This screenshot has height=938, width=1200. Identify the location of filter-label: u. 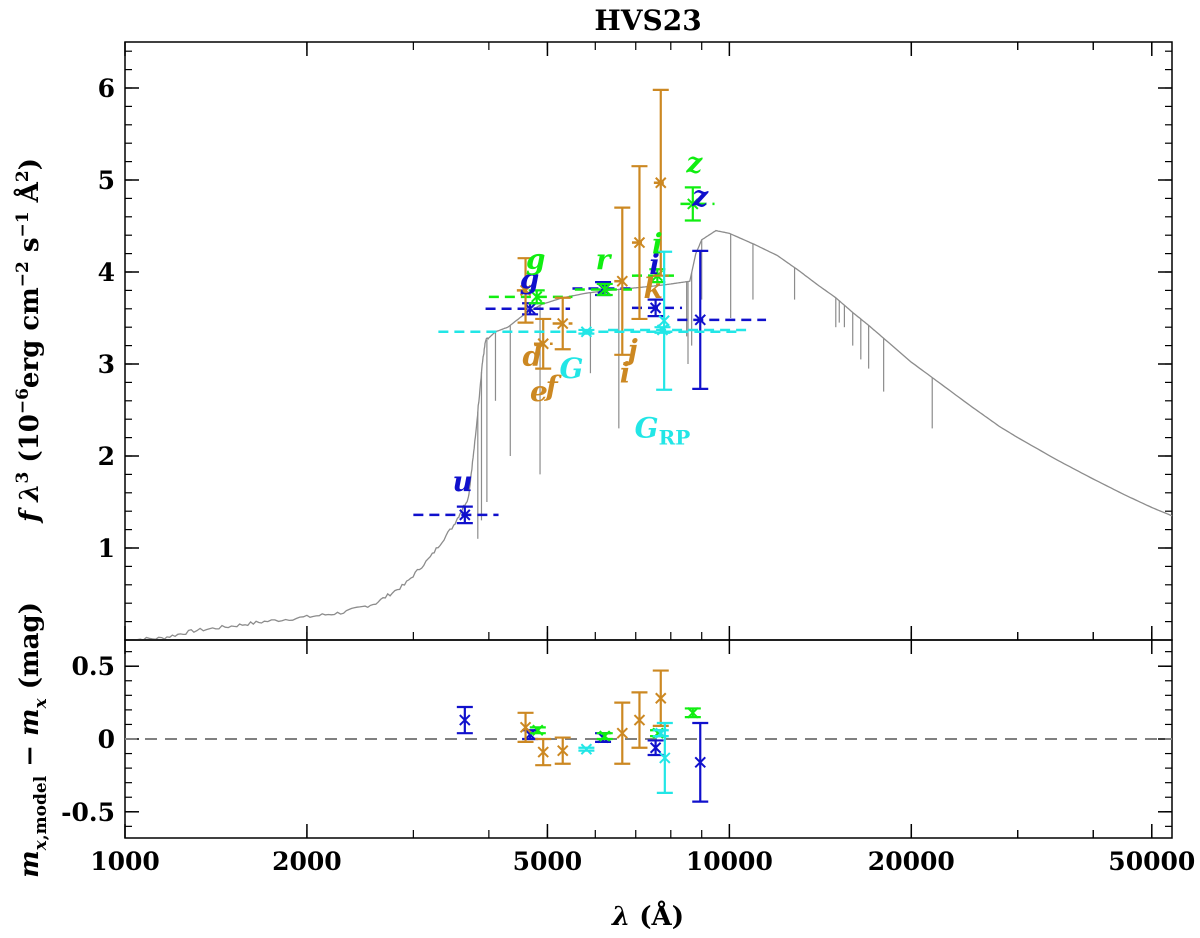
(462, 481).